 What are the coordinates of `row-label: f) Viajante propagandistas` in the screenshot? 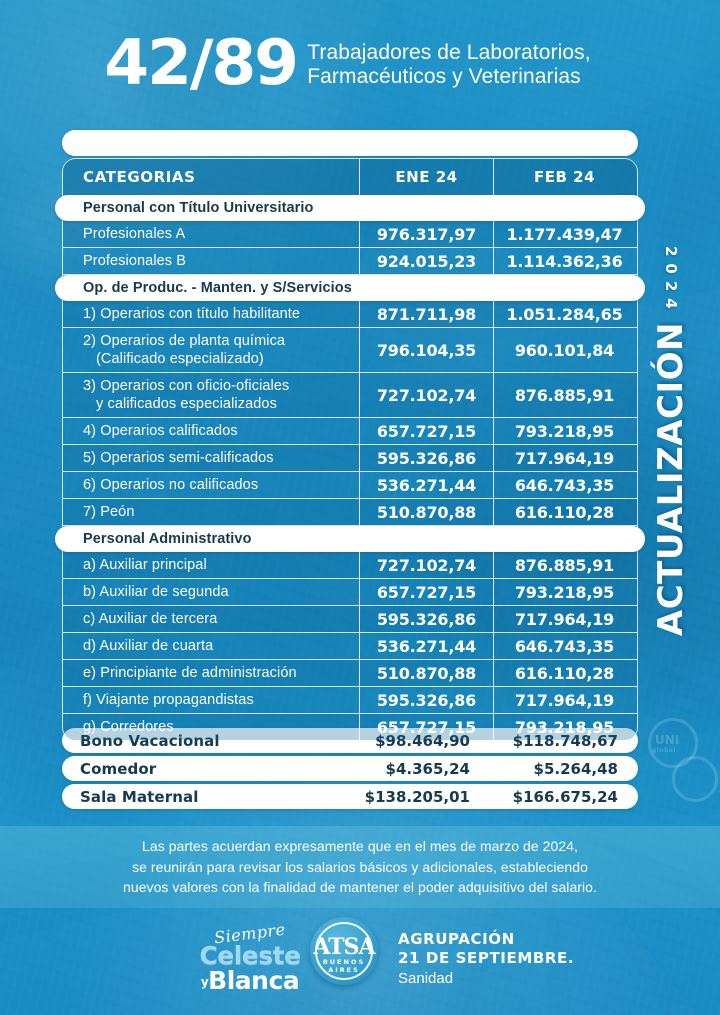 It's located at (211, 700).